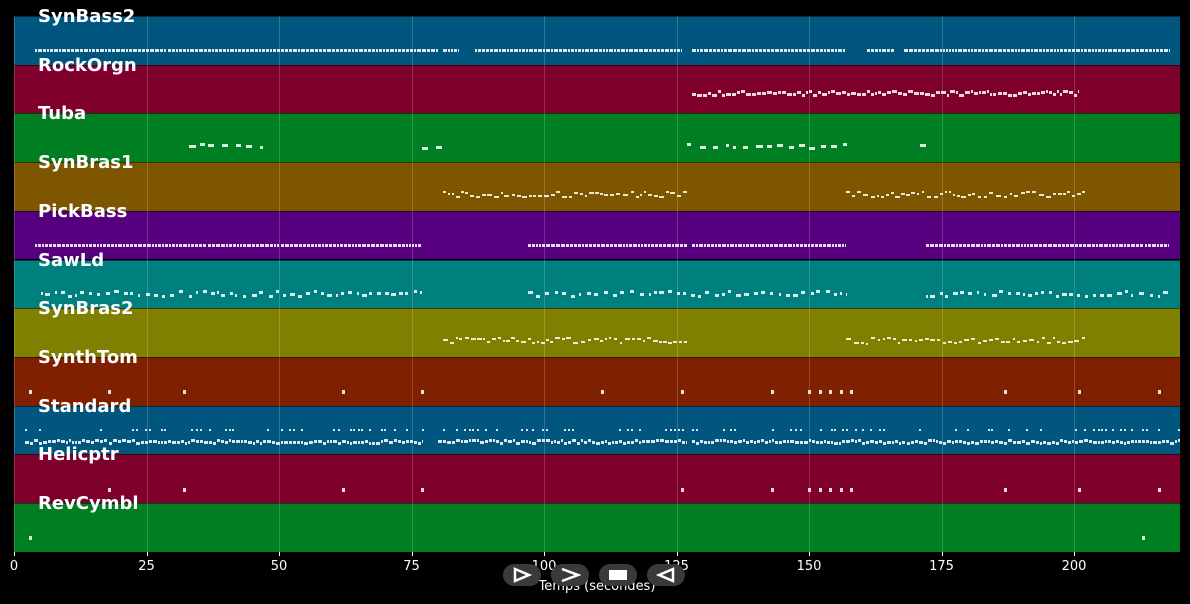  What do you see at coordinates (147, 554) in the screenshot?
I see `x-tick` at bounding box center [147, 554].